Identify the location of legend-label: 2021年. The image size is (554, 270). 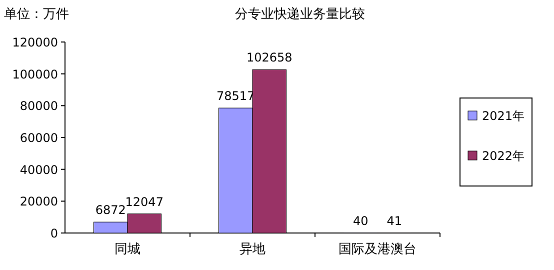
(503, 116).